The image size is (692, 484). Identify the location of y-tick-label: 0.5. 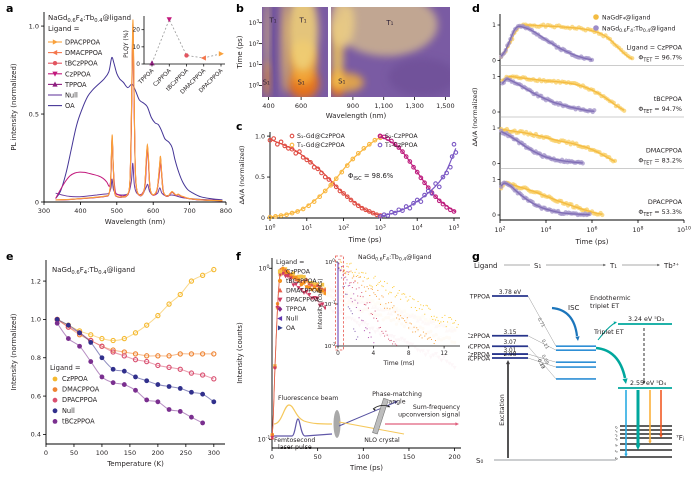
(260, 177).